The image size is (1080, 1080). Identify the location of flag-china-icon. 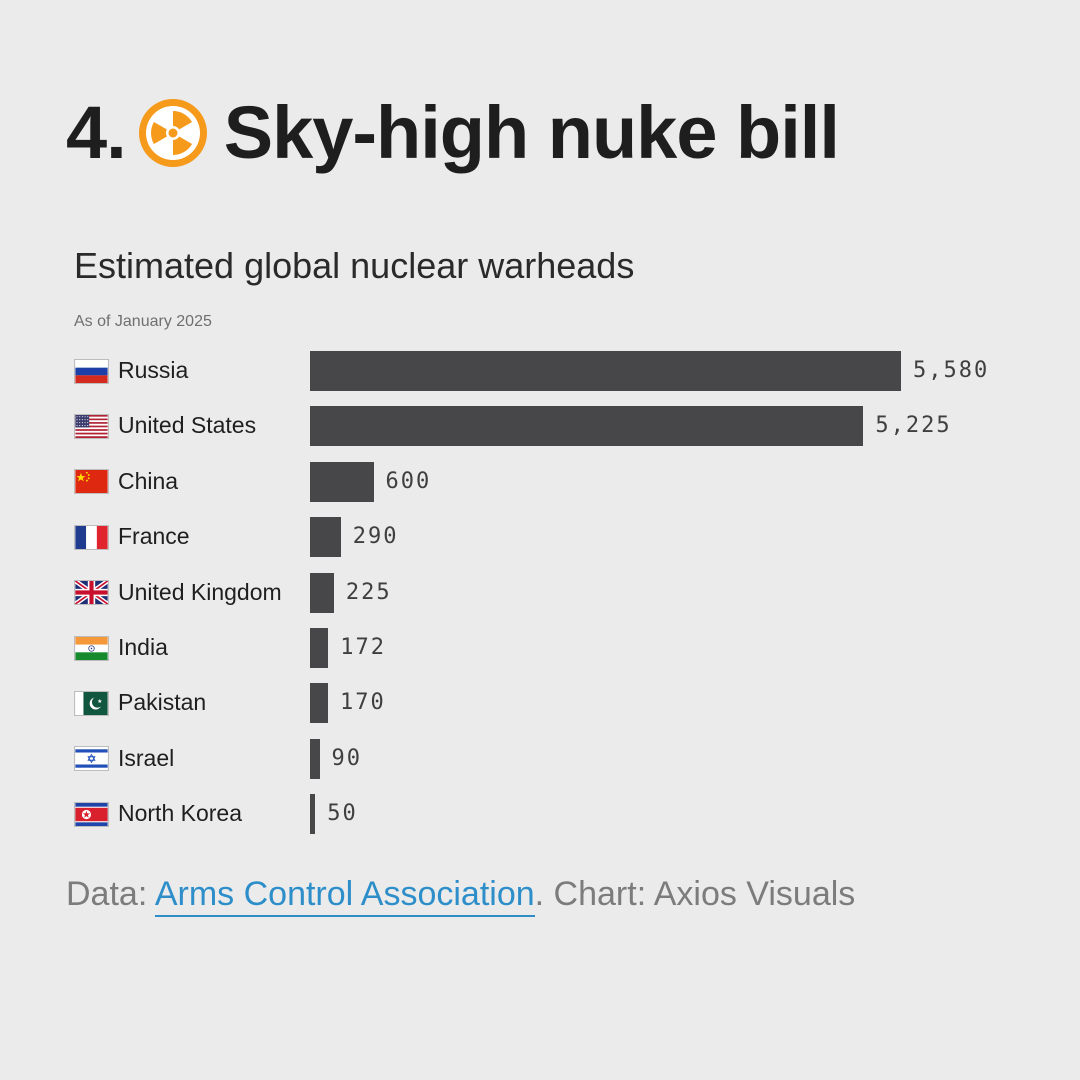
(91, 482).